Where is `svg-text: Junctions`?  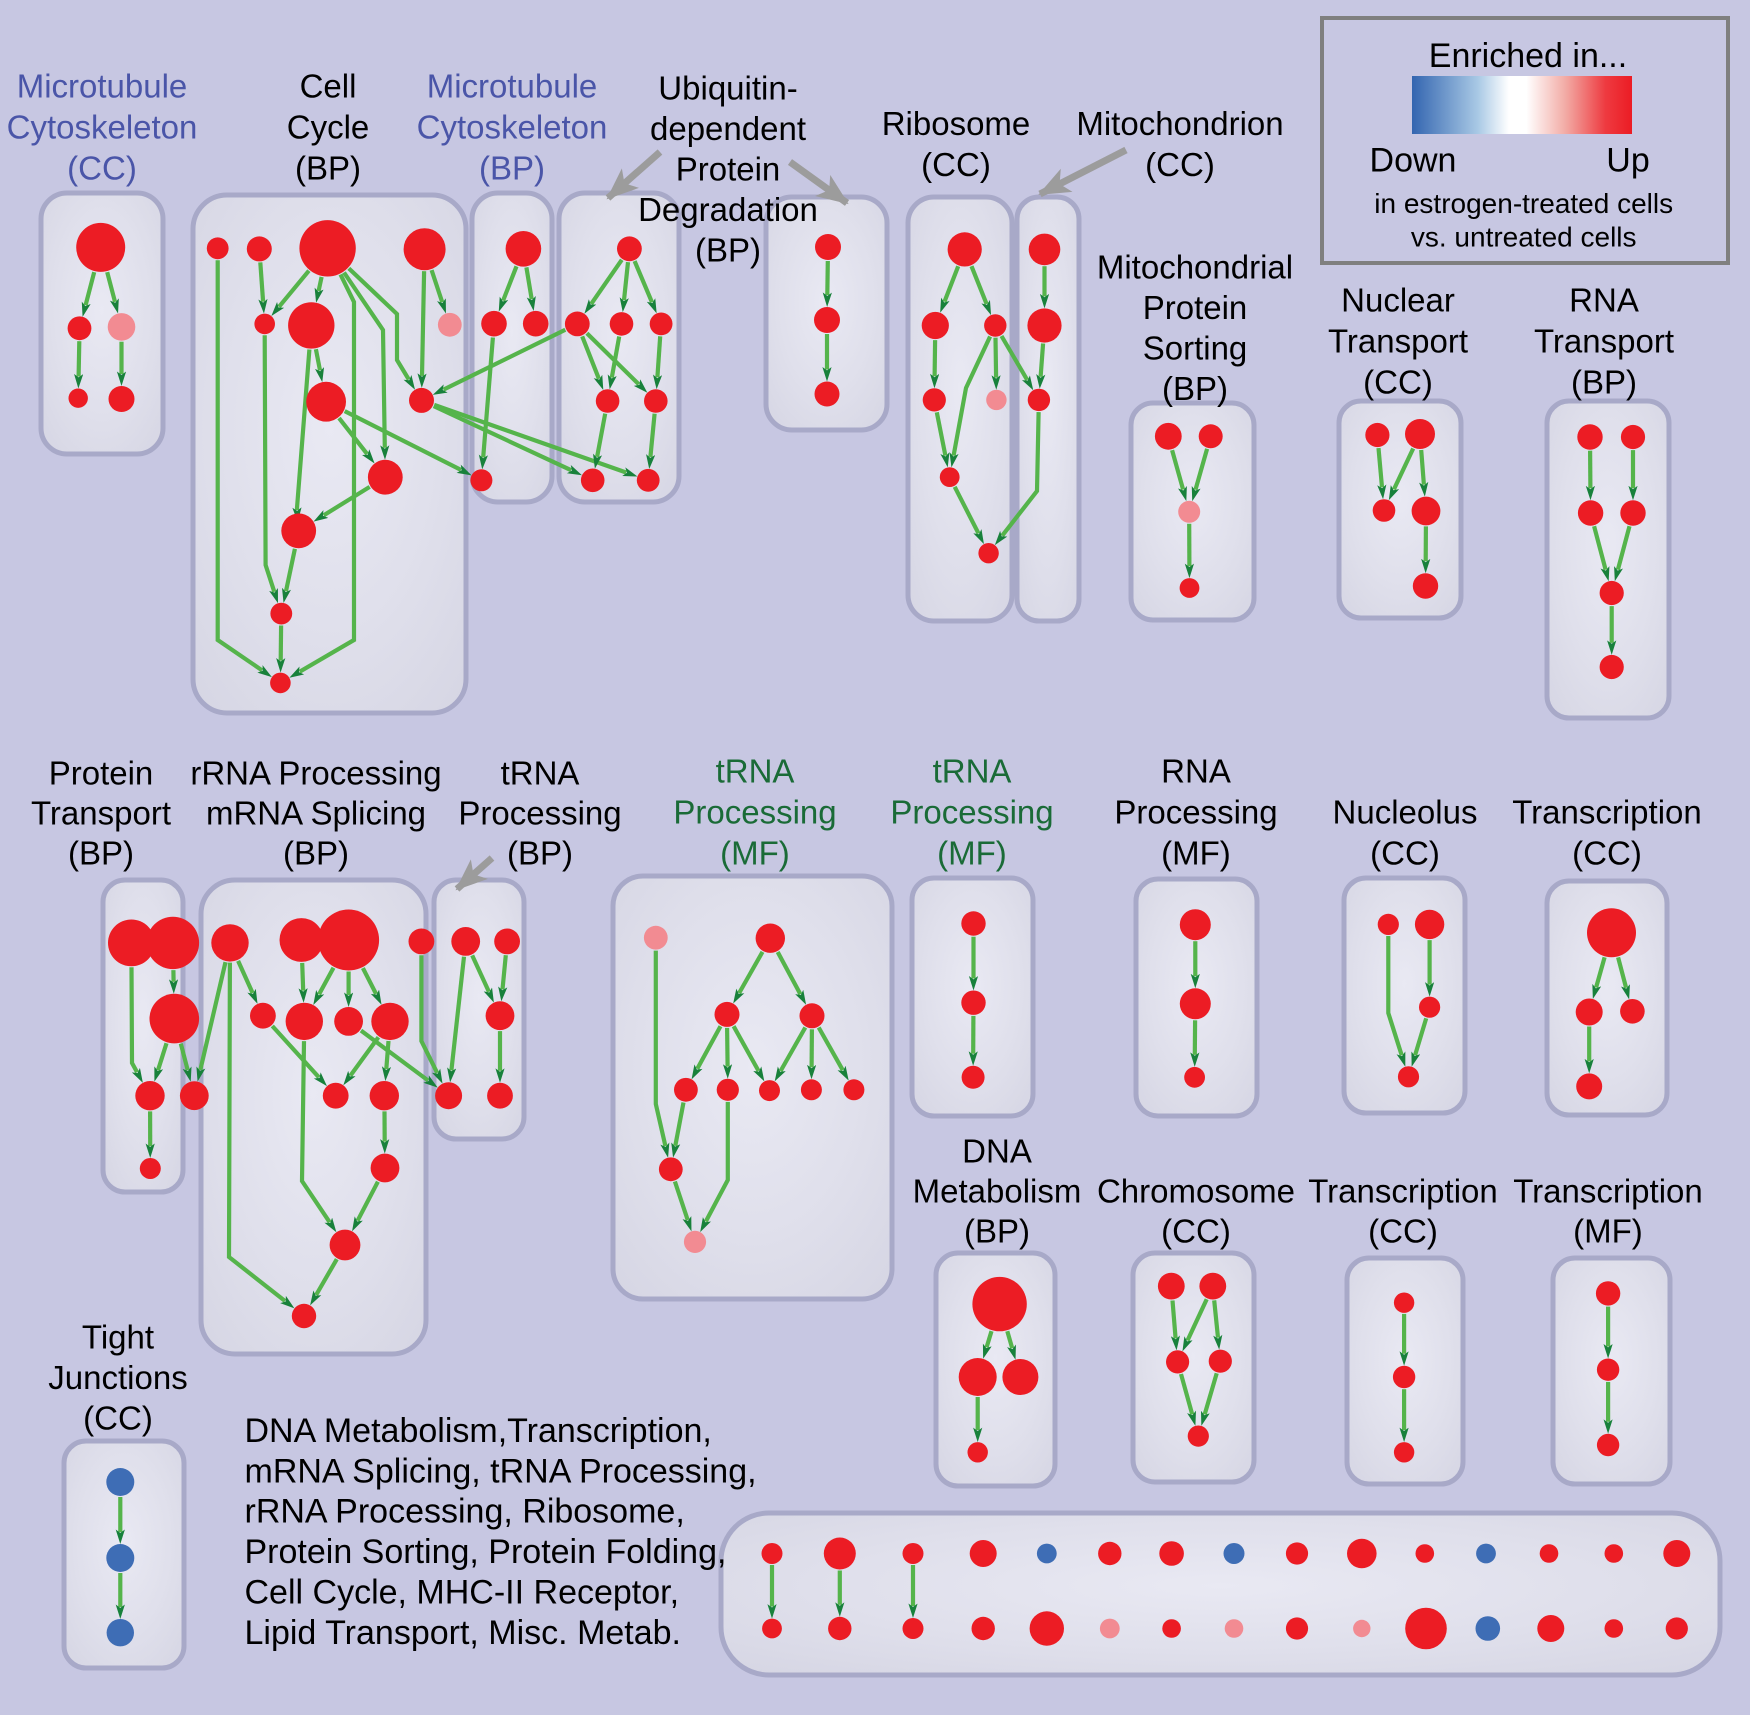 svg-text: Junctions is located at coordinates (117, 1377).